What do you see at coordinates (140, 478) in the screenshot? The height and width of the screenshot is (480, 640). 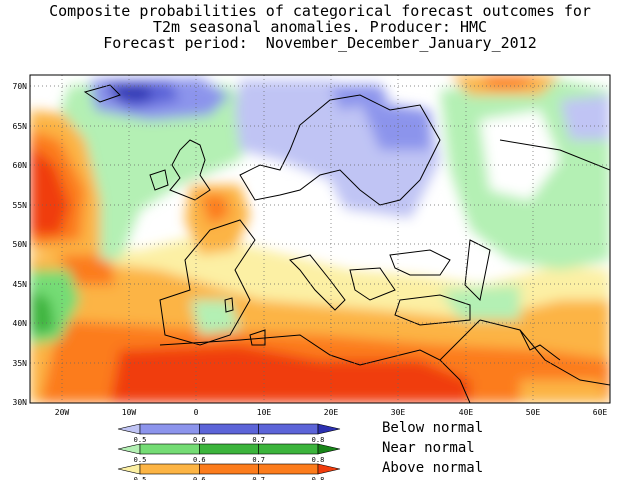 I see `above-colorbar-tick-label: 0.5` at bounding box center [140, 478].